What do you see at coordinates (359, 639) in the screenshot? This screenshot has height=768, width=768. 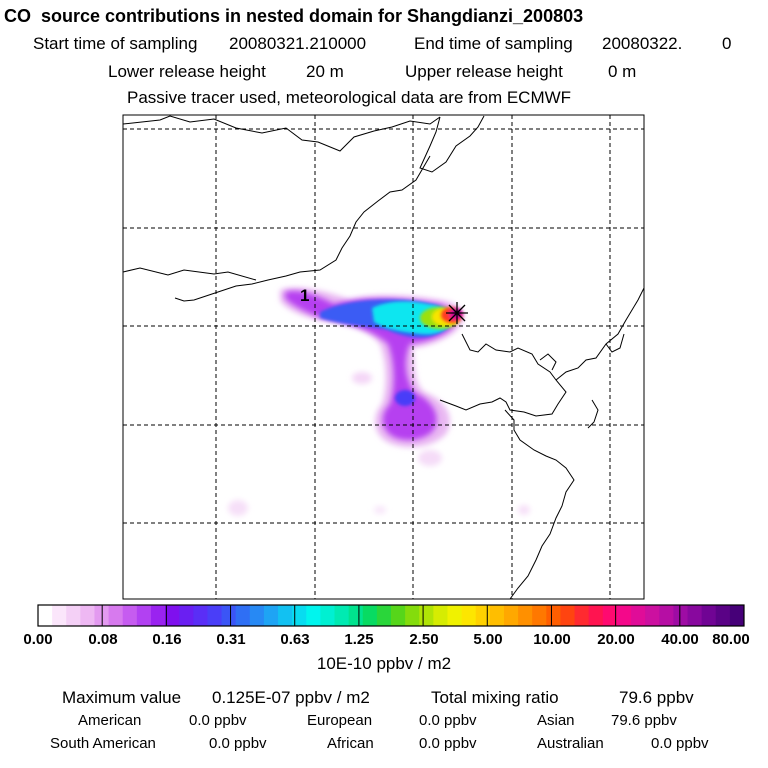 I see `colorbar-label: 1.25` at bounding box center [359, 639].